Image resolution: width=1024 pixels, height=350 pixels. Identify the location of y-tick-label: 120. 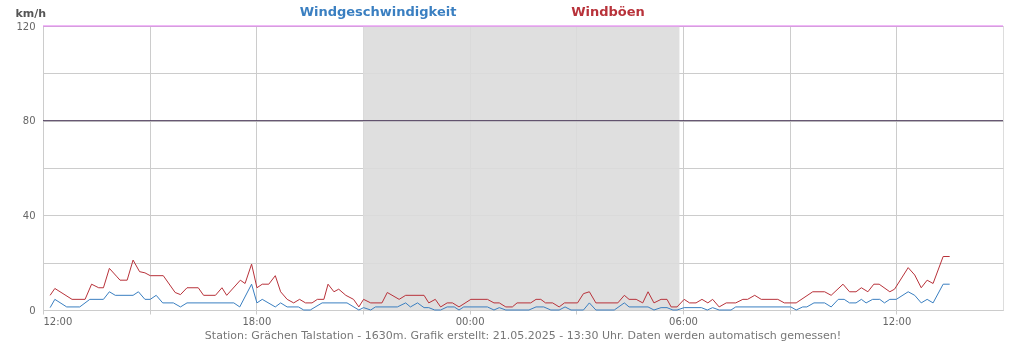
(26, 26).